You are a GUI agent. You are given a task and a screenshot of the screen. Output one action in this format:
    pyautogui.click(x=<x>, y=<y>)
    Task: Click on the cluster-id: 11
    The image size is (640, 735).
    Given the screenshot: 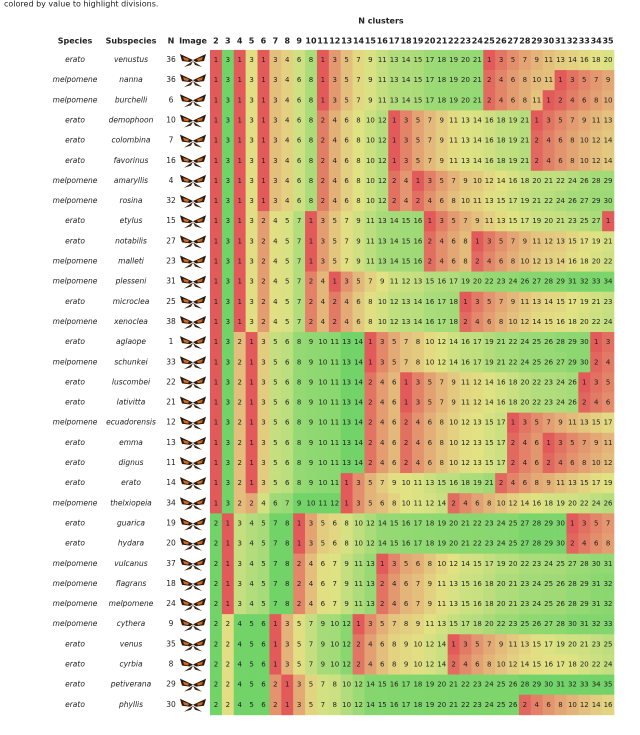 What is the action you would take?
    pyautogui.click(x=608, y=443)
    